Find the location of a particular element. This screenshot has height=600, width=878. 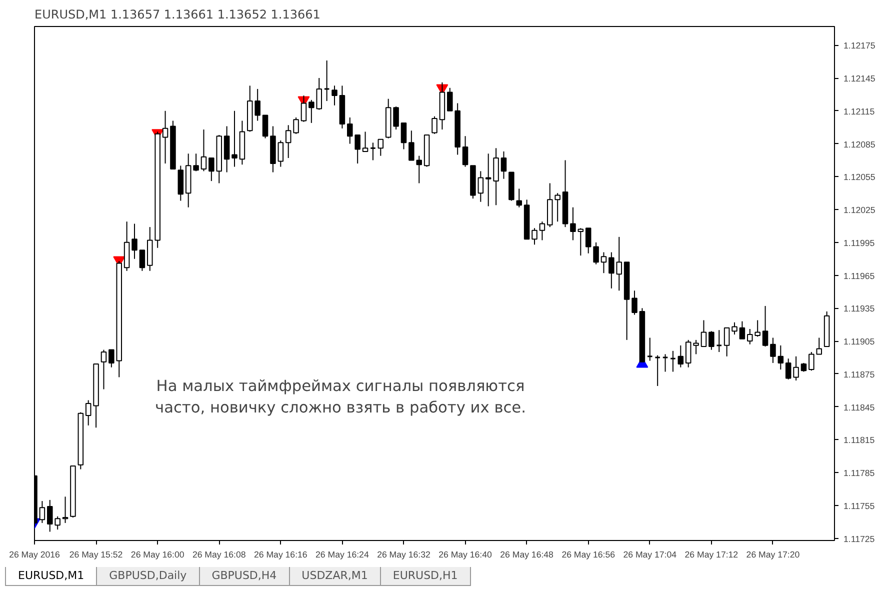

y-tick-label: 1.11725 is located at coordinates (859, 539).